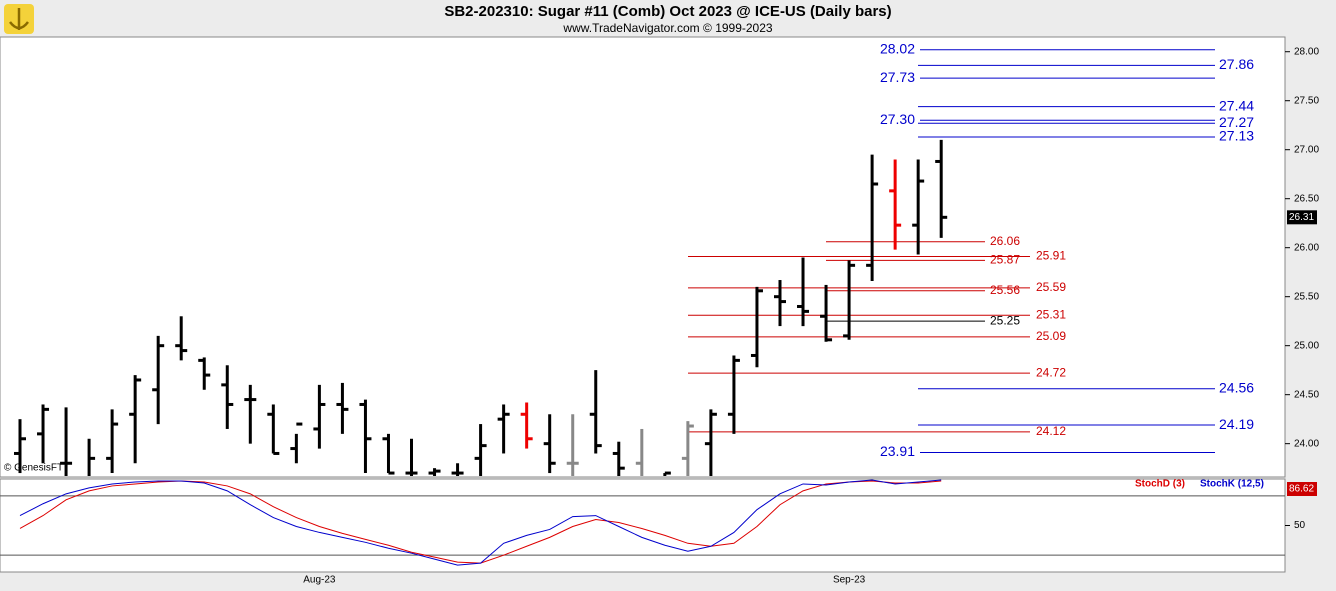 Image resolution: width=1336 pixels, height=591 pixels. What do you see at coordinates (1051, 372) in the screenshot?
I see `level-label: 24.72` at bounding box center [1051, 372].